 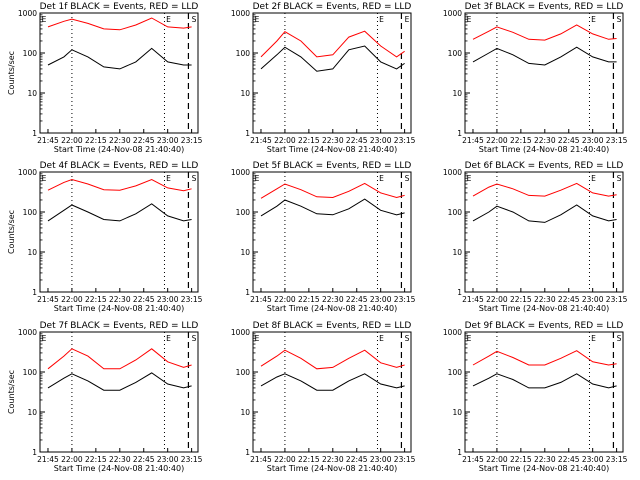 I want to click on panel-title: Det 5f BLACK = Events, RED = LLD, so click(x=332, y=166).